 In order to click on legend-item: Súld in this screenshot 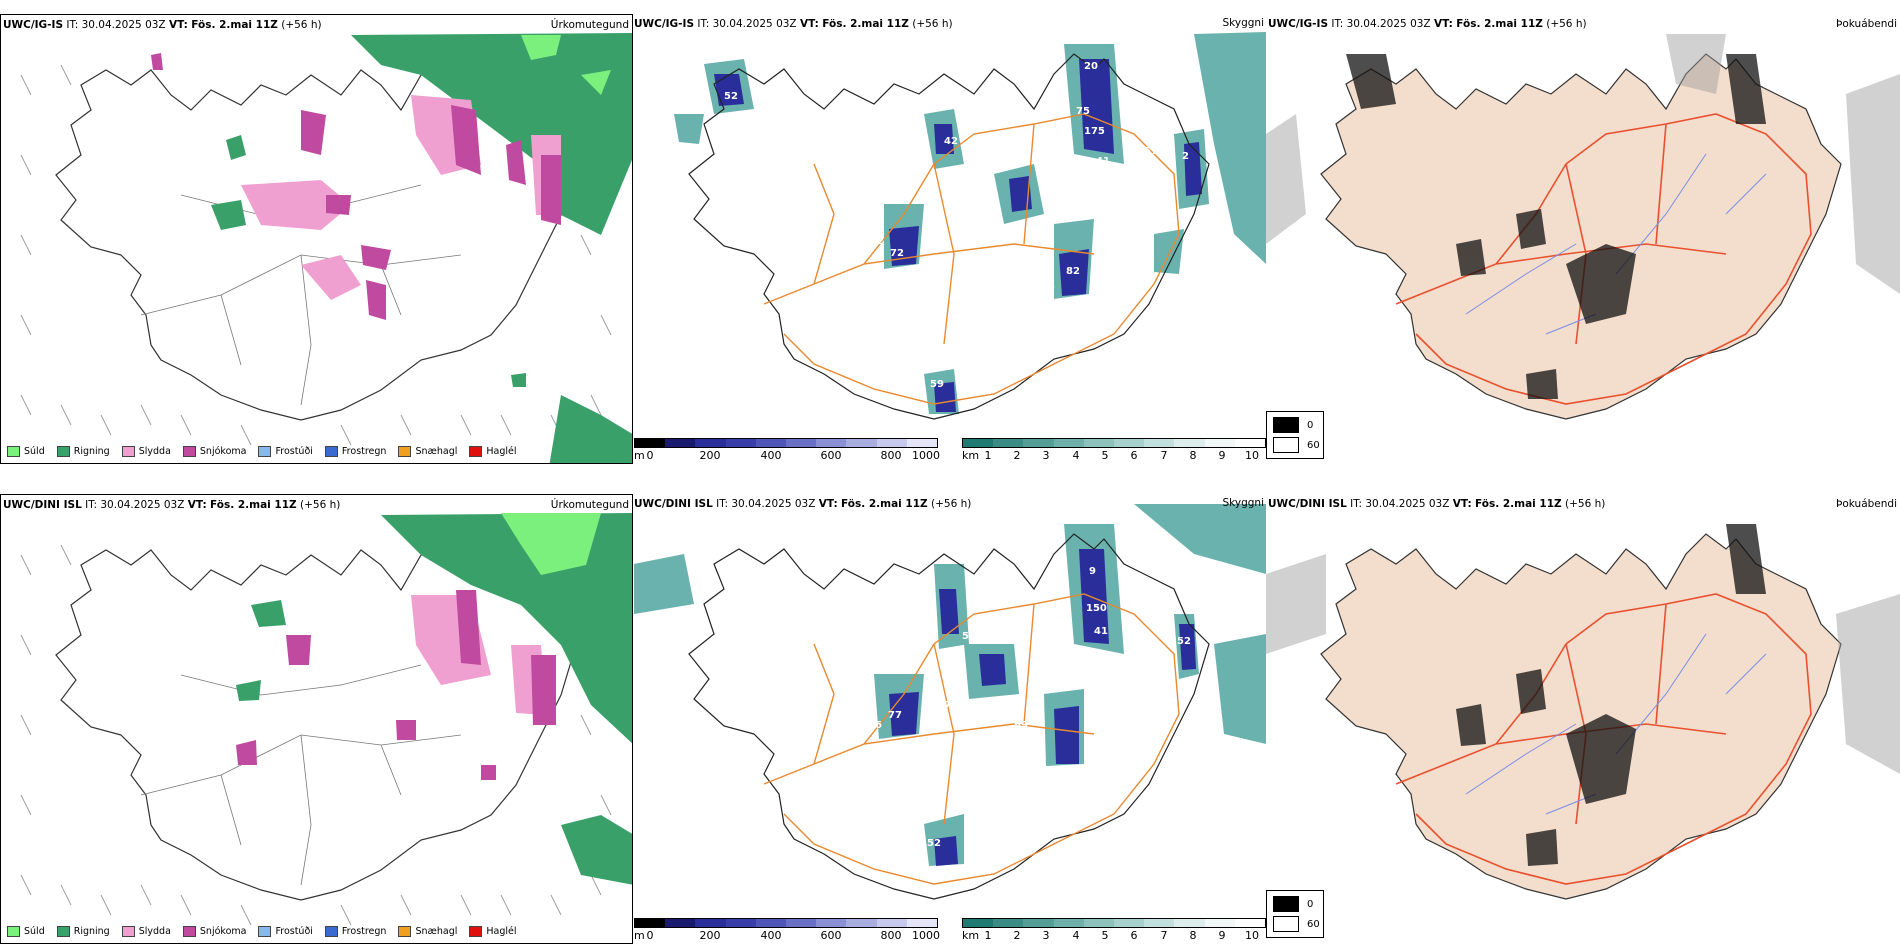, I will do `click(26, 931)`.